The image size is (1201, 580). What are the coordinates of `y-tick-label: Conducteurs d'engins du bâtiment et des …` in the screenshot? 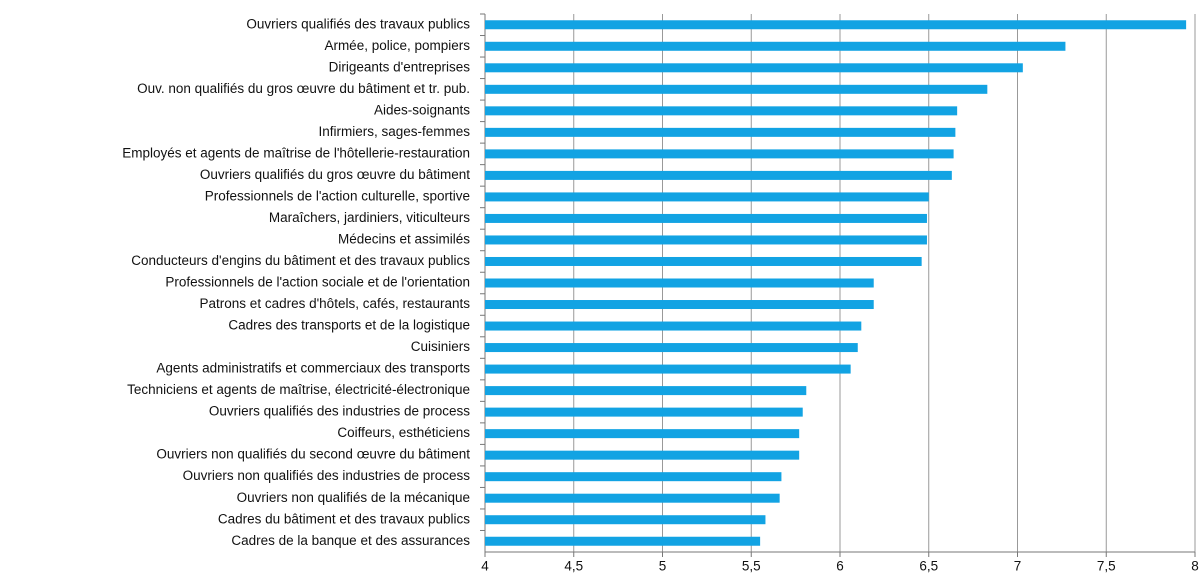 It's located at (300, 260).